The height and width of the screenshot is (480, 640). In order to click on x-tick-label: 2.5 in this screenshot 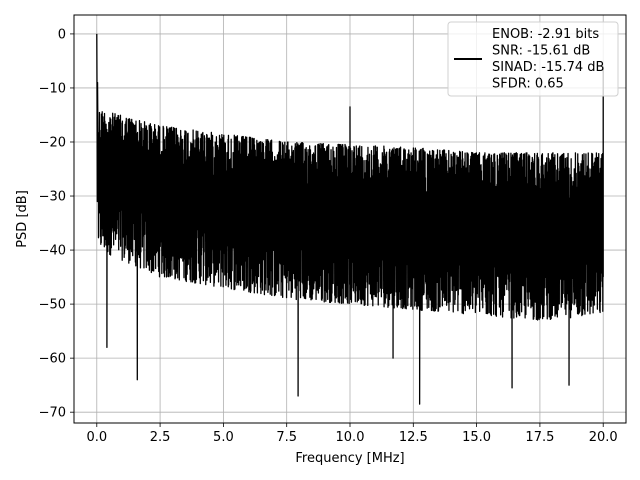, I will do `click(160, 437)`.